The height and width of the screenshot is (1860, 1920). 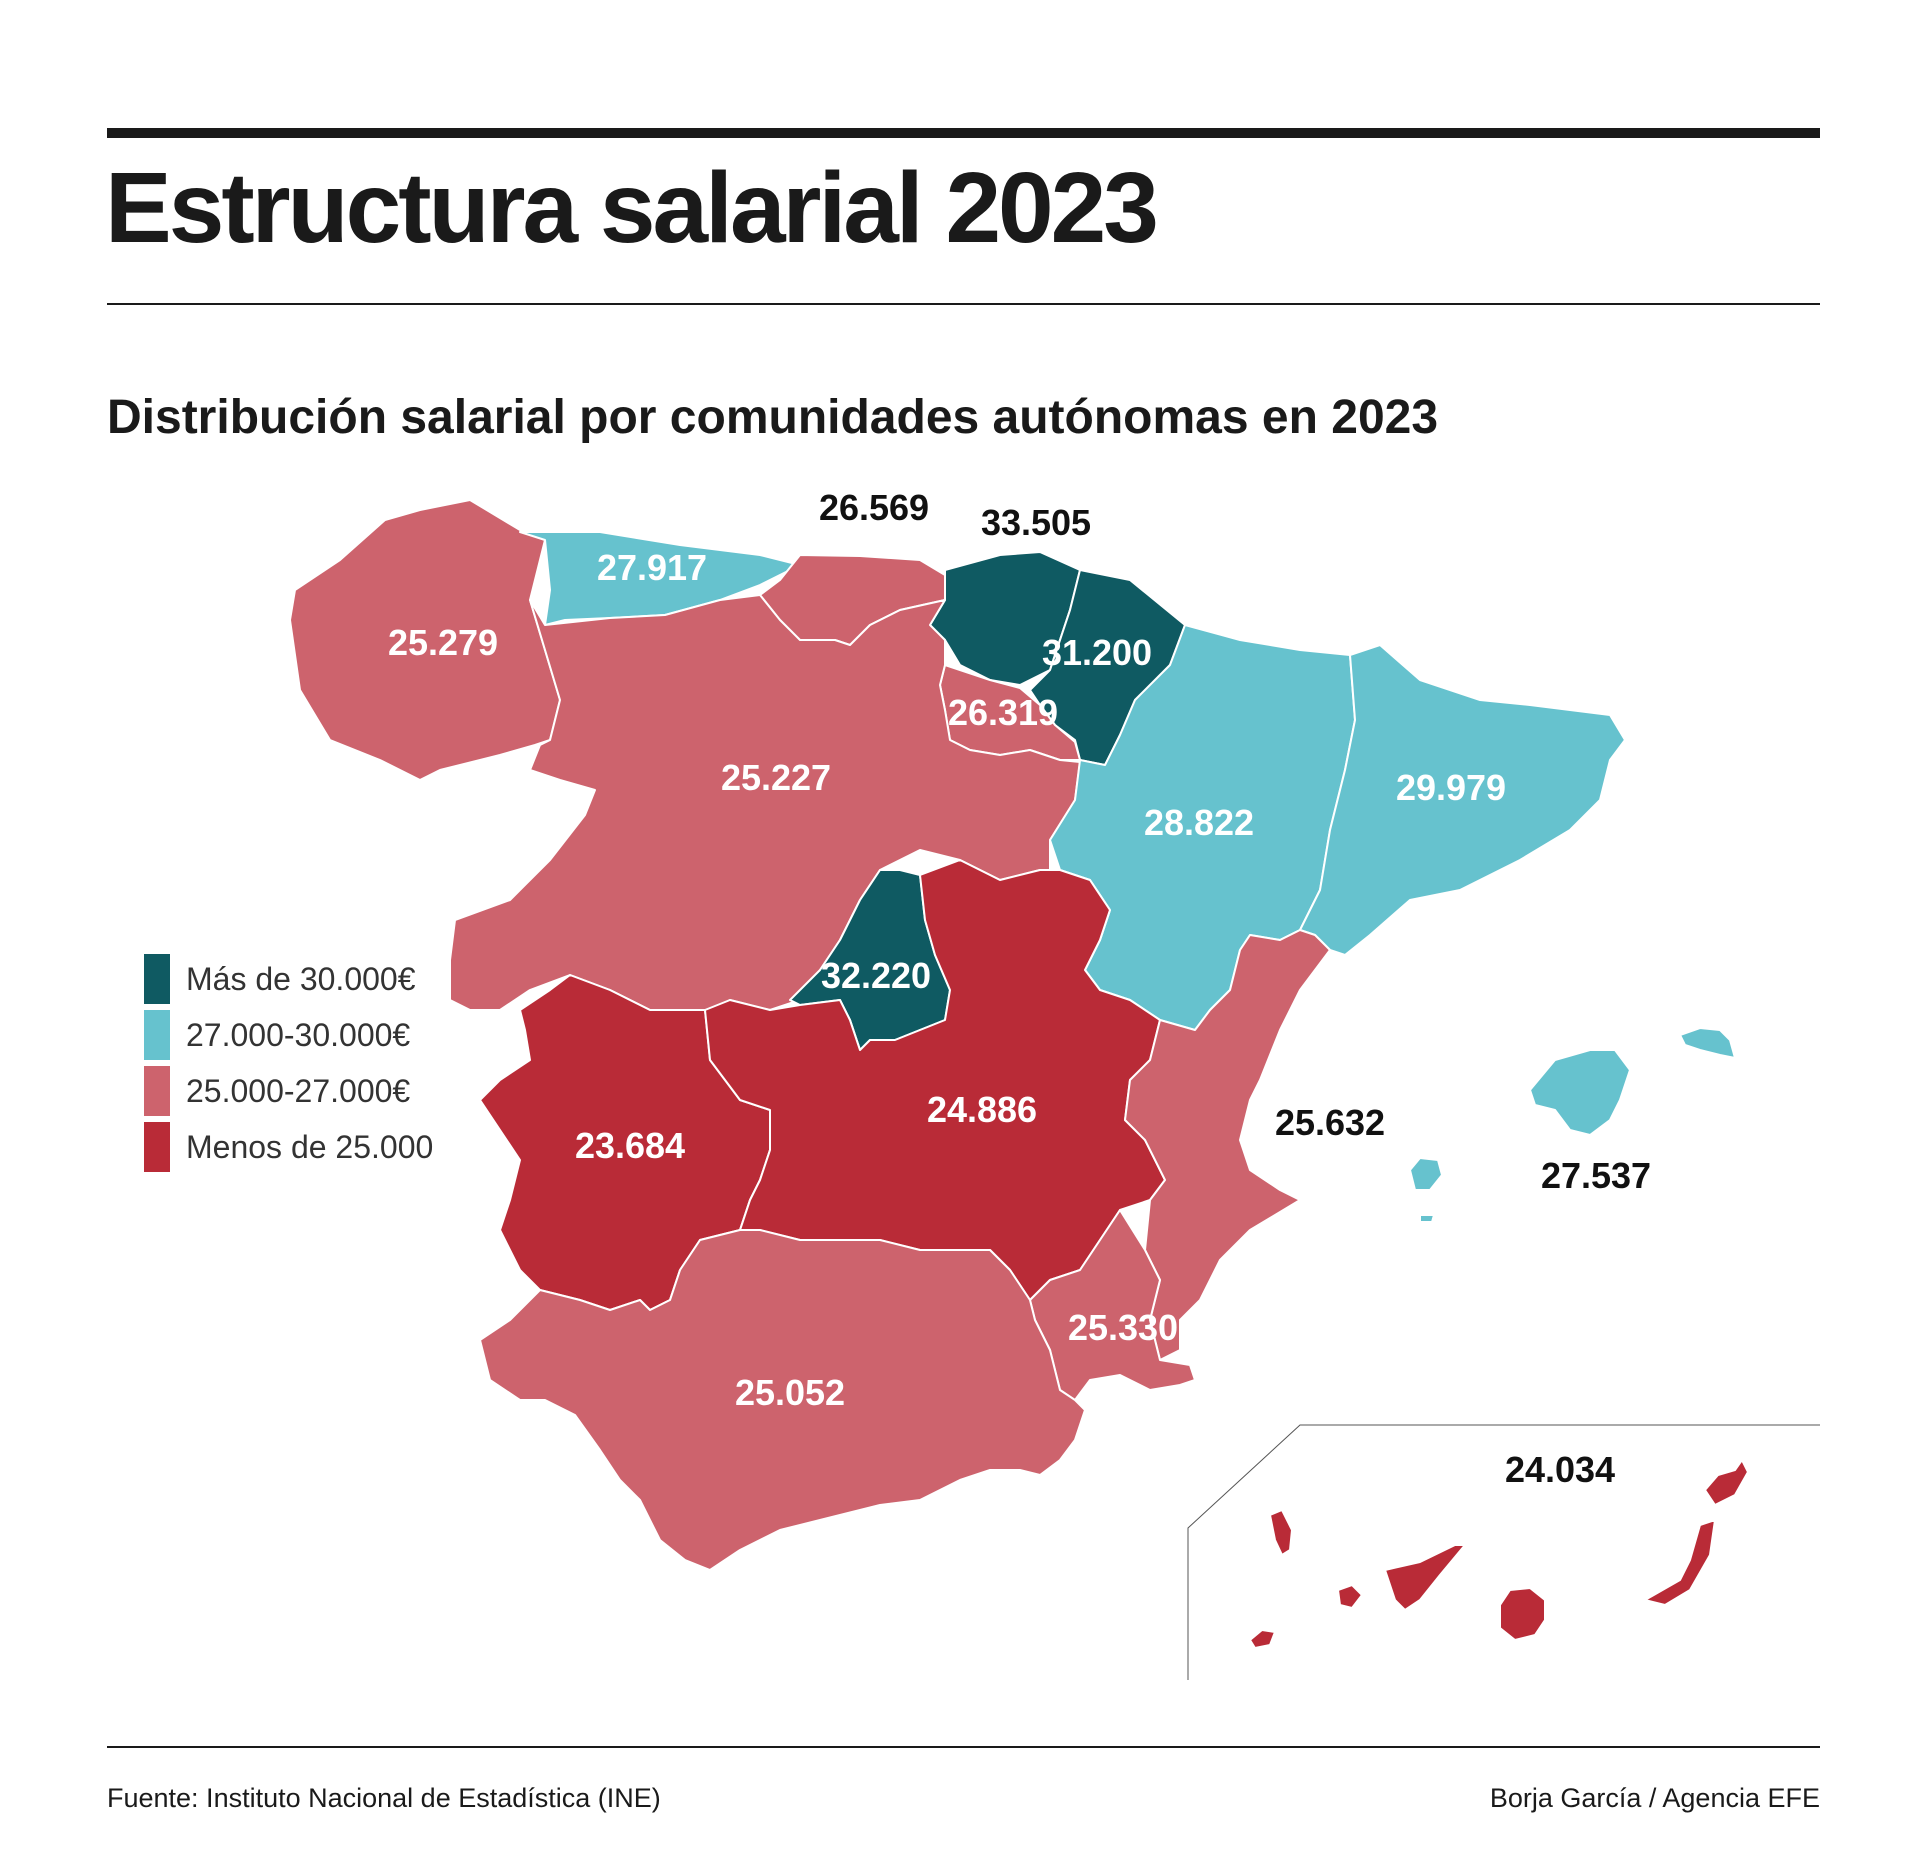 What do you see at coordinates (1123, 1327) in the screenshot?
I see `value-label-murcia: 25.330` at bounding box center [1123, 1327].